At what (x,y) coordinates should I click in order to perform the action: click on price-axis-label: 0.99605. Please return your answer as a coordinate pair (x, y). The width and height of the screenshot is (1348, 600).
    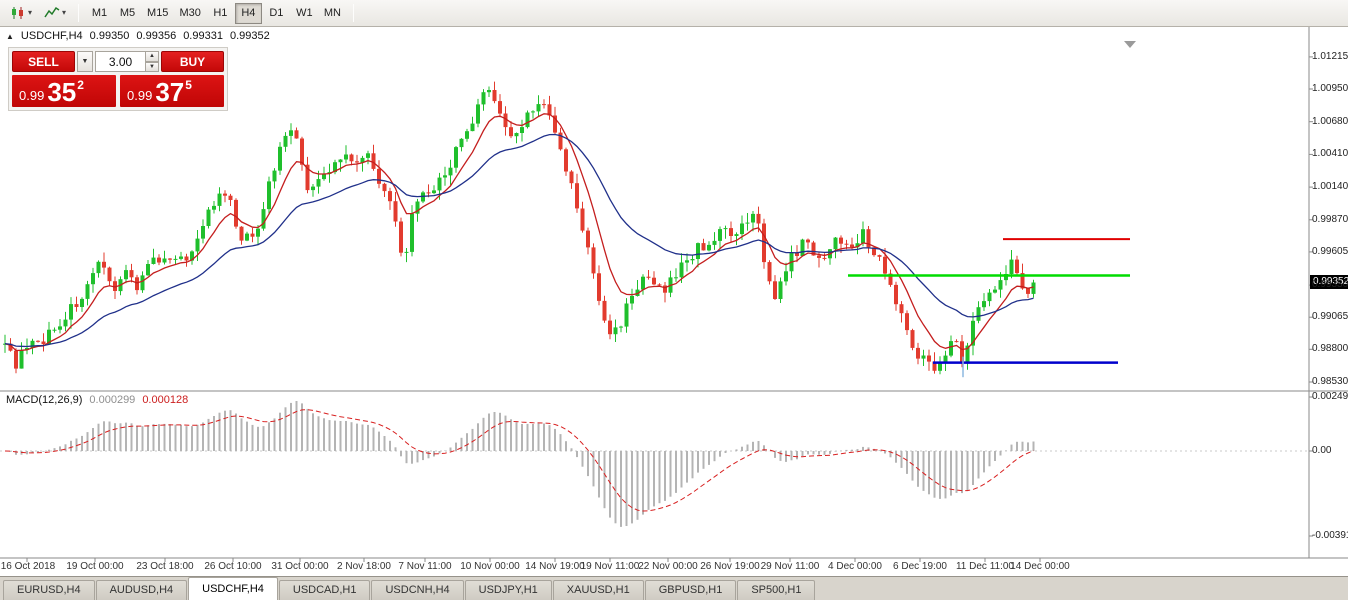
    Looking at the image, I should click on (1330, 251).